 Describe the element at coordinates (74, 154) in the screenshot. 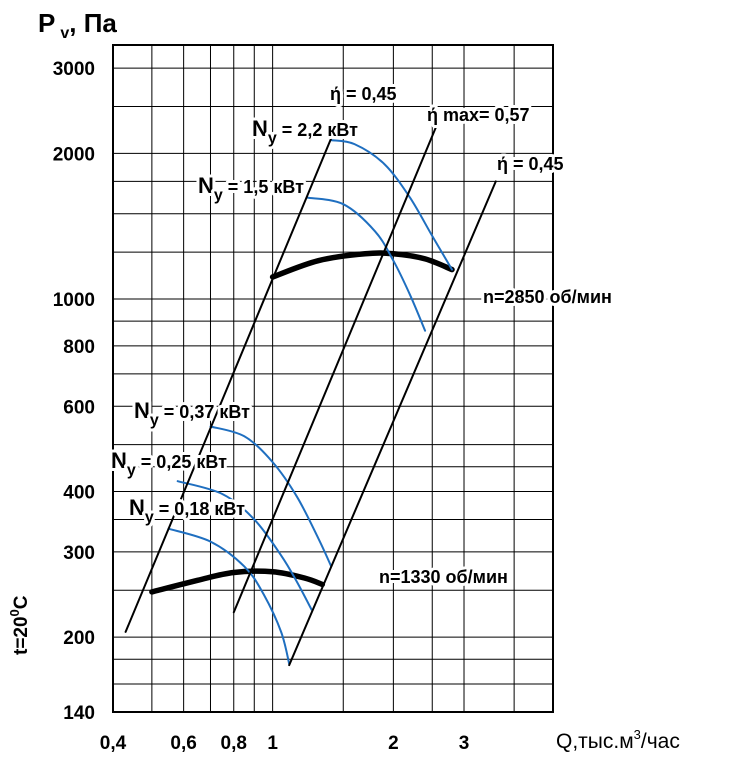

I see `y-tick-label: 2000` at that location.